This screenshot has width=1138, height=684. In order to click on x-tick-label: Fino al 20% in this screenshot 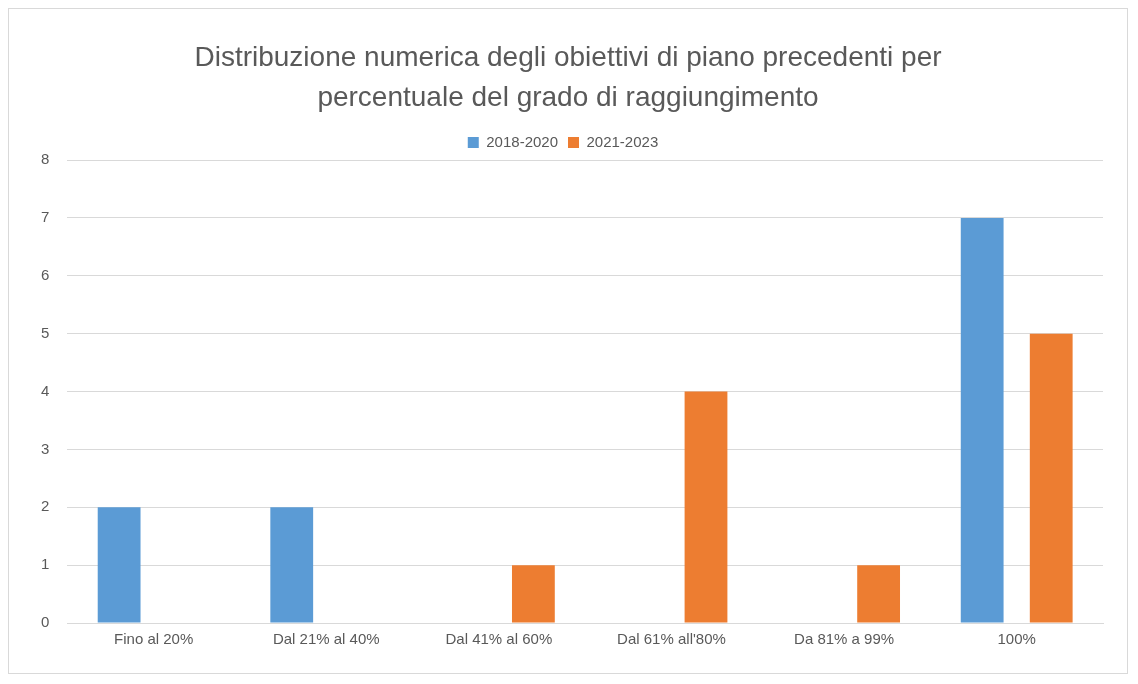, I will do `click(154, 639)`.